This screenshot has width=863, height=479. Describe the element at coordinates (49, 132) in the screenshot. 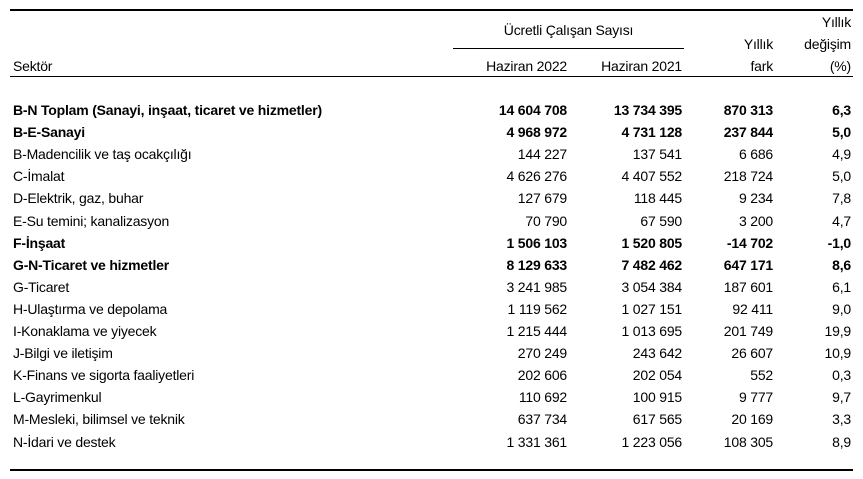

I see `sector-cell: B-E-Sanayi` at that location.